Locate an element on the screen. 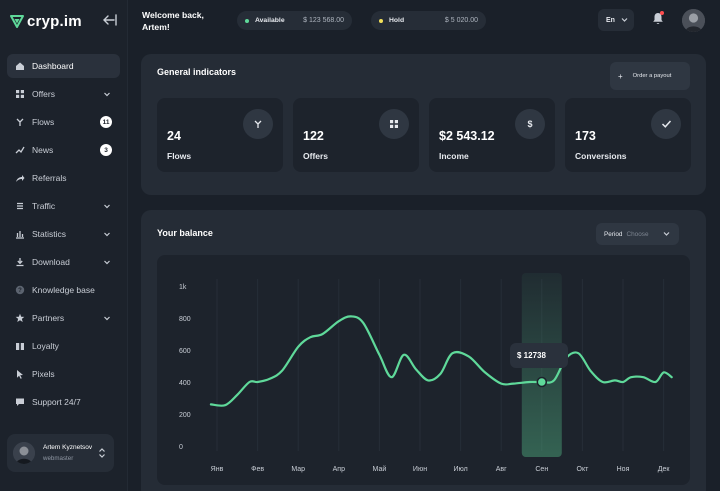 Image resolution: width=720 pixels, height=491 pixels. cursor-icon is located at coordinates (20, 374).